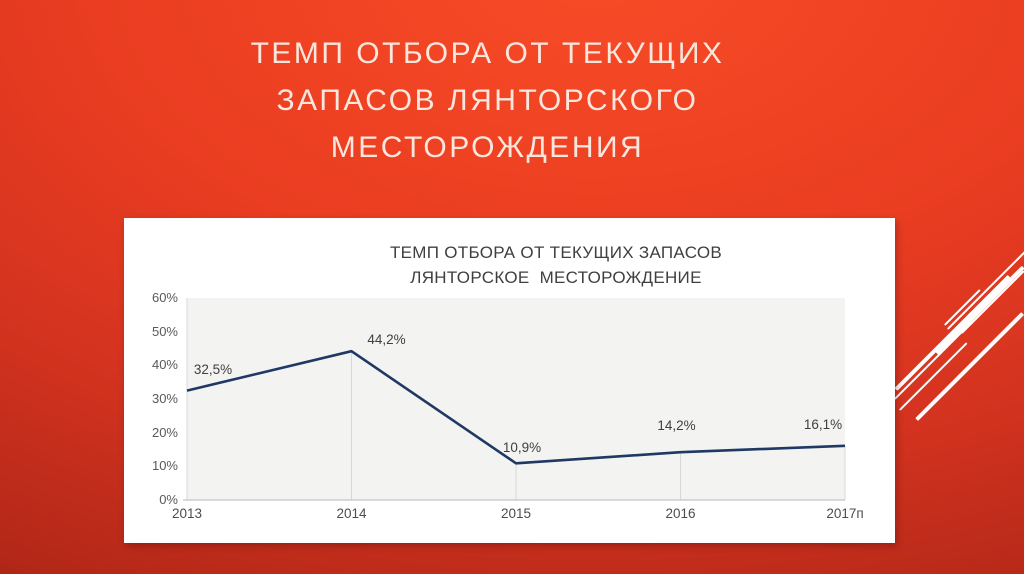  What do you see at coordinates (845, 513) in the screenshot?
I see `x-axis-label: 2017п` at bounding box center [845, 513].